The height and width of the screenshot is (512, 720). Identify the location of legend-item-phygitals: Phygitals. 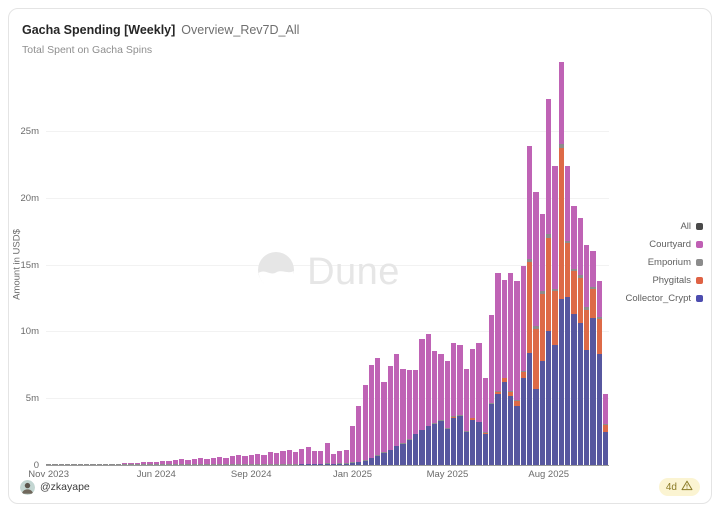
(655, 280).